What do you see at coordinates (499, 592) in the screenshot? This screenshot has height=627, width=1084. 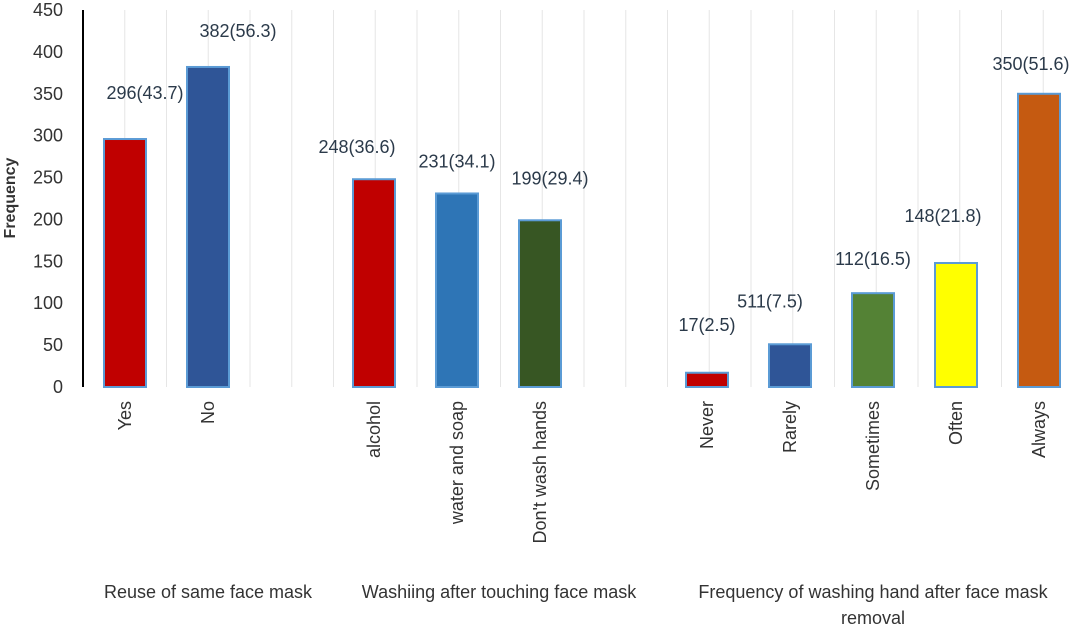 I see `group-label: Washiing after touching face mask` at bounding box center [499, 592].